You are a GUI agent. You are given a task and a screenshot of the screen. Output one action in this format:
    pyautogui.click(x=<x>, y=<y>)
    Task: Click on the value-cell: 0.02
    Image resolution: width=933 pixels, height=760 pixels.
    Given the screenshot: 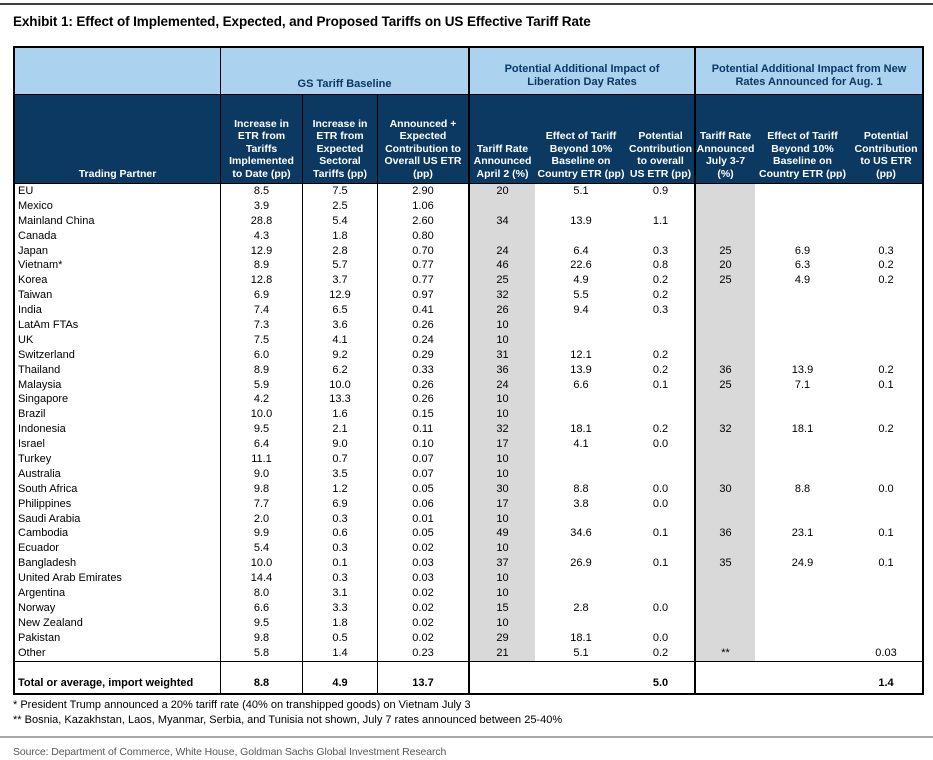 What is the action you would take?
    pyautogui.click(x=422, y=638)
    